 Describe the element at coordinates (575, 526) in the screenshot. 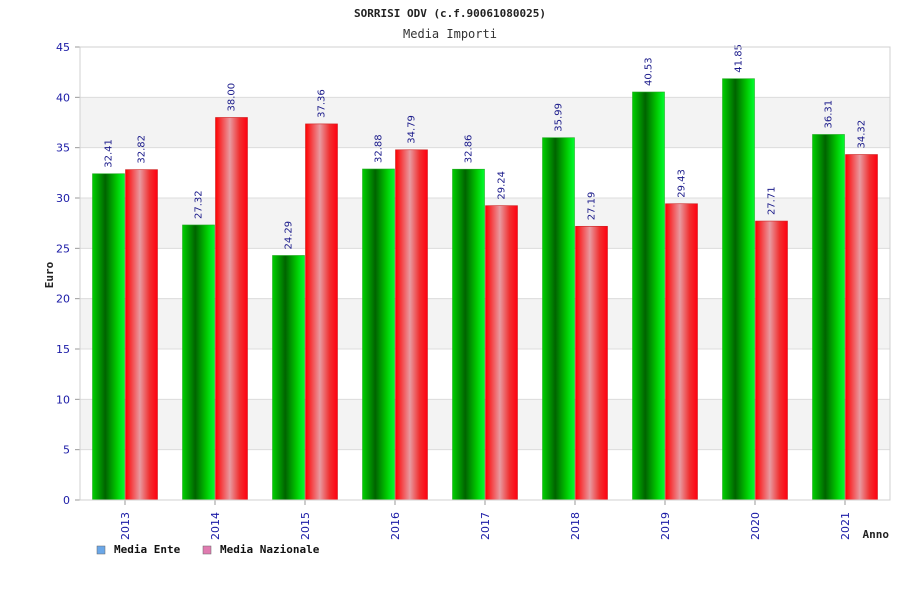

I see `x-tick-label: 2018` at that location.